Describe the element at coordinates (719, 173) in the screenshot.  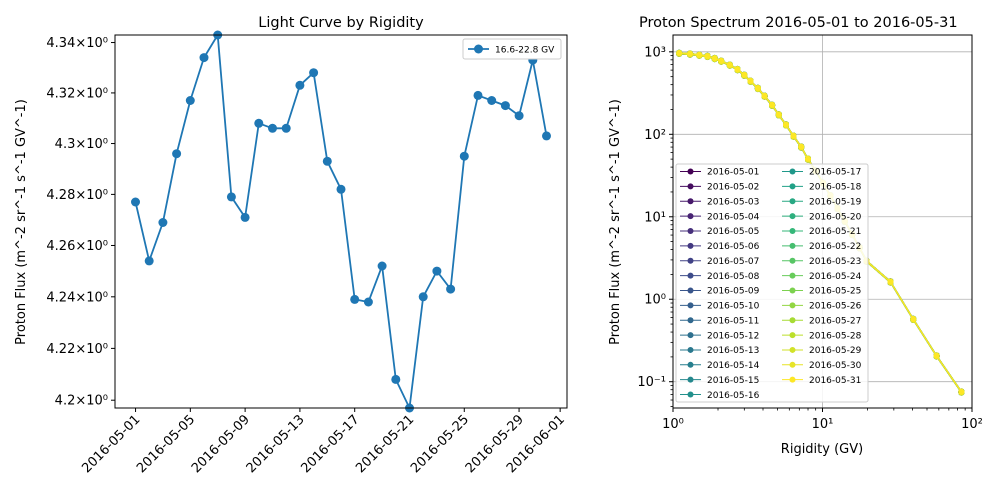
I see `spectrum-legend-entry: 2016-05-01` at that location.